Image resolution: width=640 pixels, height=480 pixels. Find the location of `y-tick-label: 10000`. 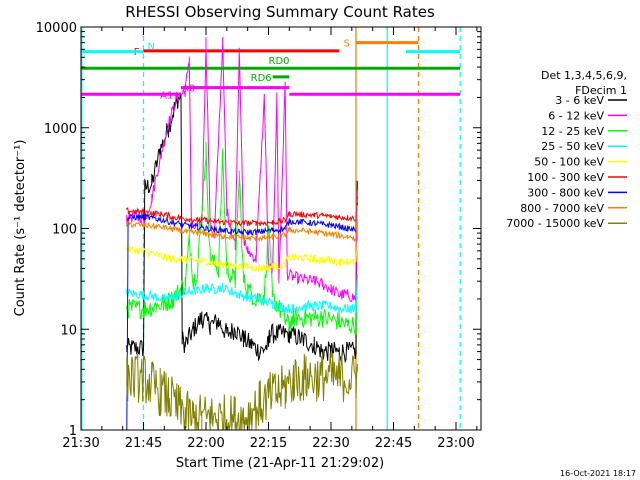

y-tick-label: 10000 is located at coordinates (56, 28).